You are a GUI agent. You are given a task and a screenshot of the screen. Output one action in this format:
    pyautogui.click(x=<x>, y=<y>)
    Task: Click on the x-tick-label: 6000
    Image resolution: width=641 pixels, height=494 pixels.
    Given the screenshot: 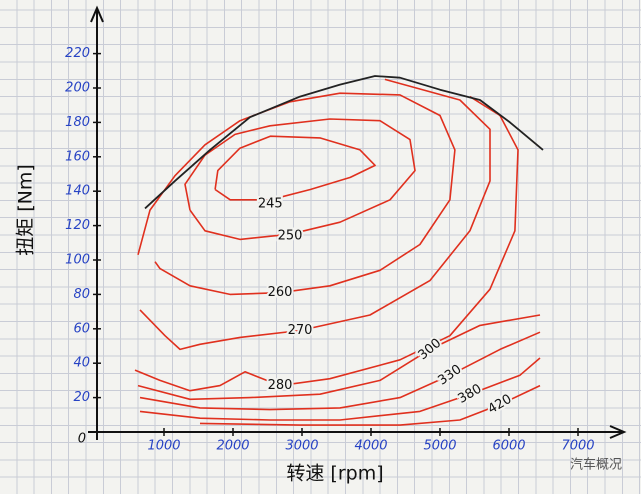 What is the action you would take?
    pyautogui.click(x=508, y=446)
    